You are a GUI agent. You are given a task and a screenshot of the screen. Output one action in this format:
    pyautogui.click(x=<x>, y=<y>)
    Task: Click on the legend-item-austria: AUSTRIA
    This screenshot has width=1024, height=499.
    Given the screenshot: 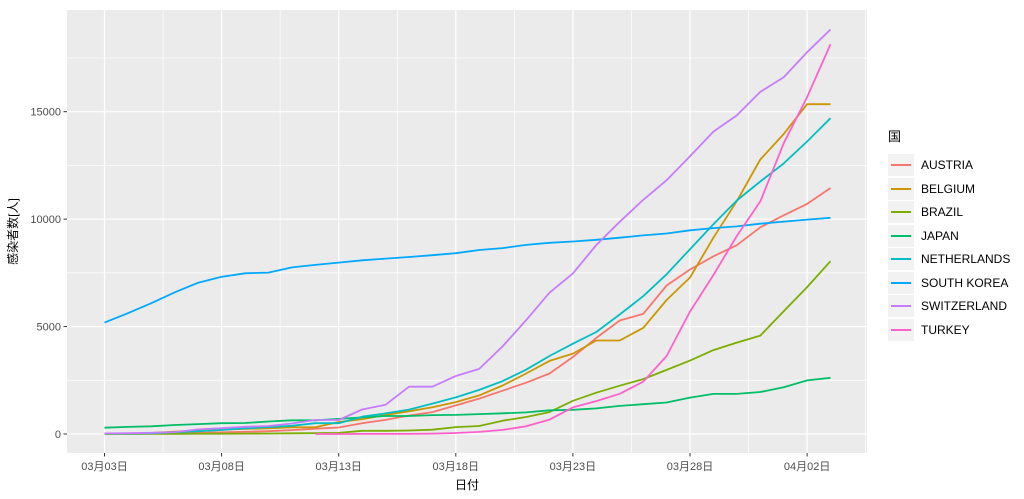 What is the action you would take?
    pyautogui.click(x=949, y=165)
    